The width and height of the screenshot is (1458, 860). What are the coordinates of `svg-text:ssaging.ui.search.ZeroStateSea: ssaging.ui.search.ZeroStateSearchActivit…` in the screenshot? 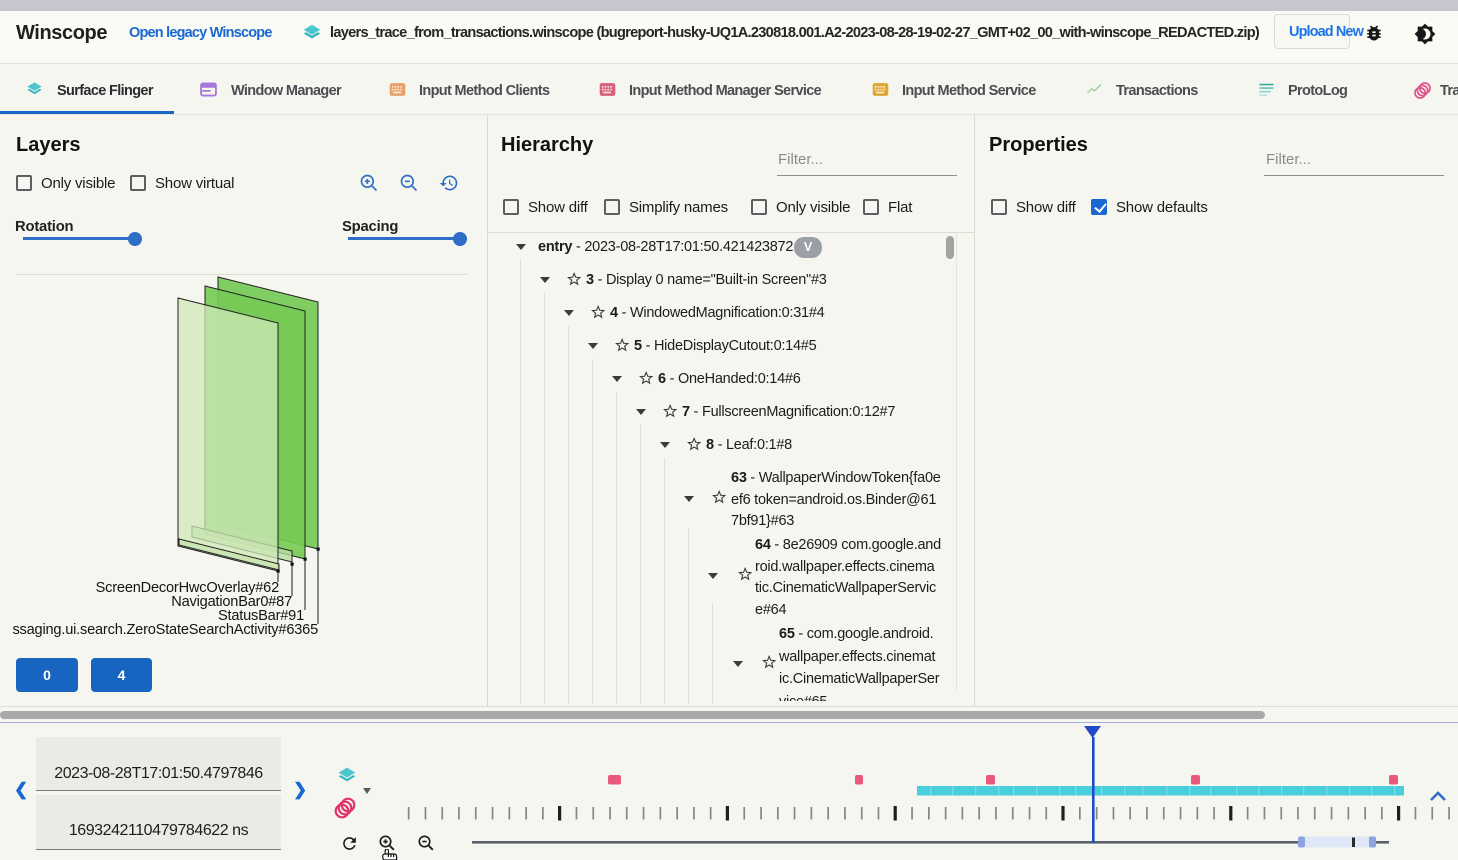 It's located at (165, 630).